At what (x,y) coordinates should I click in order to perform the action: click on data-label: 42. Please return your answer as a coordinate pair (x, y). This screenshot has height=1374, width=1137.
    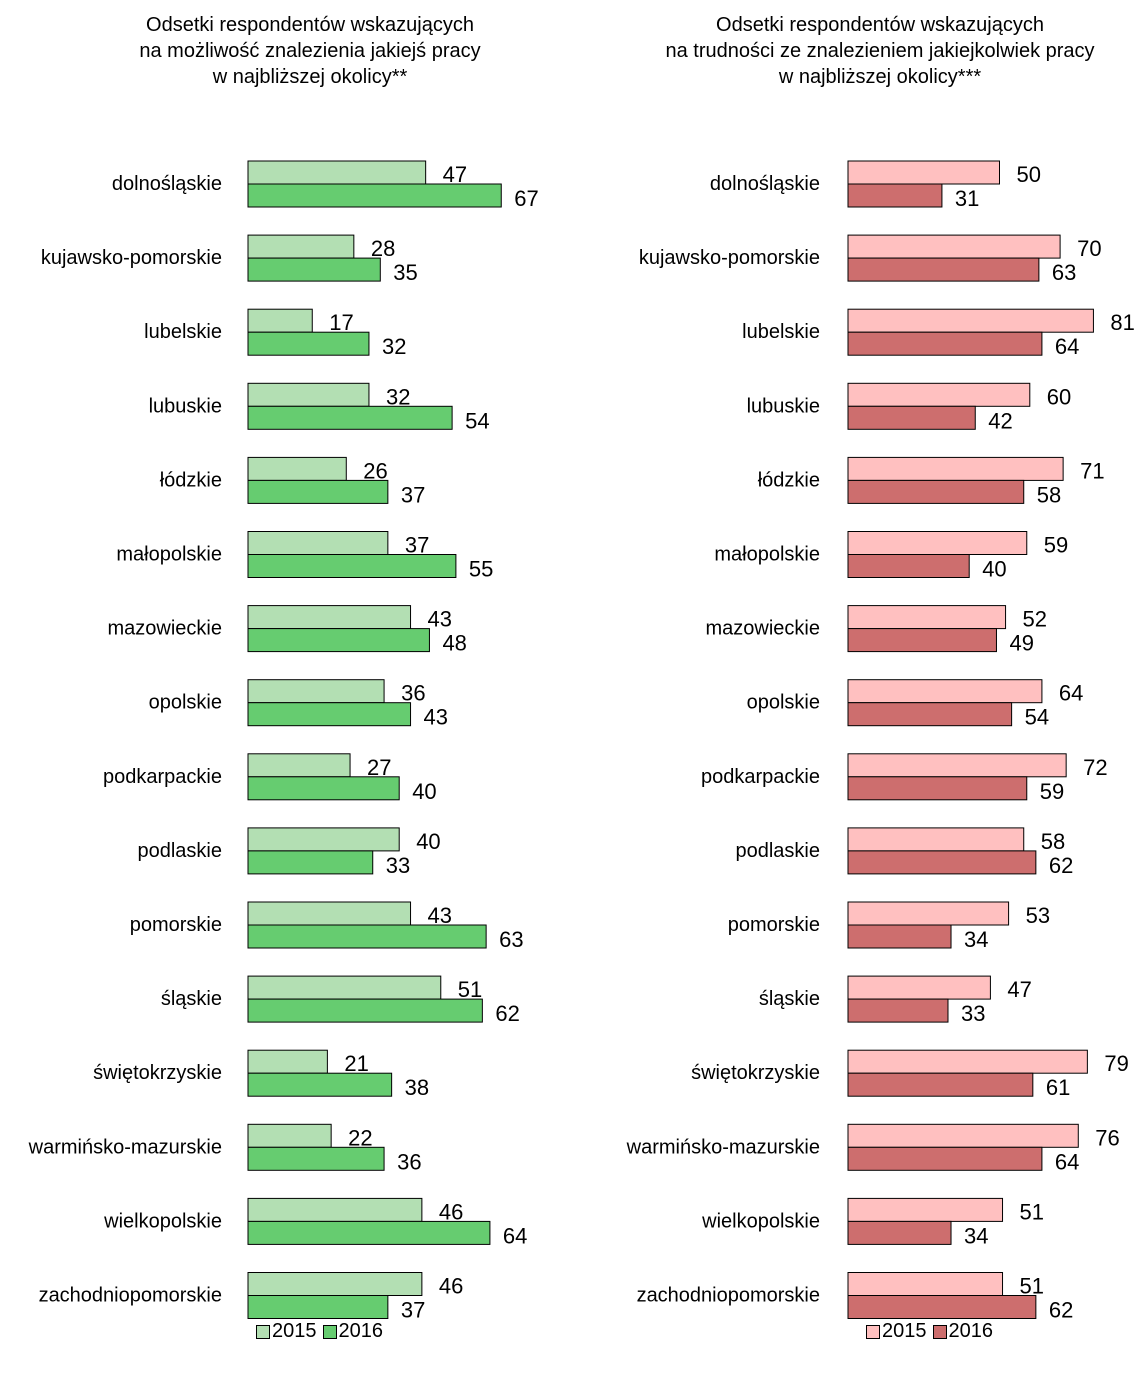
    Looking at the image, I should click on (1000, 420).